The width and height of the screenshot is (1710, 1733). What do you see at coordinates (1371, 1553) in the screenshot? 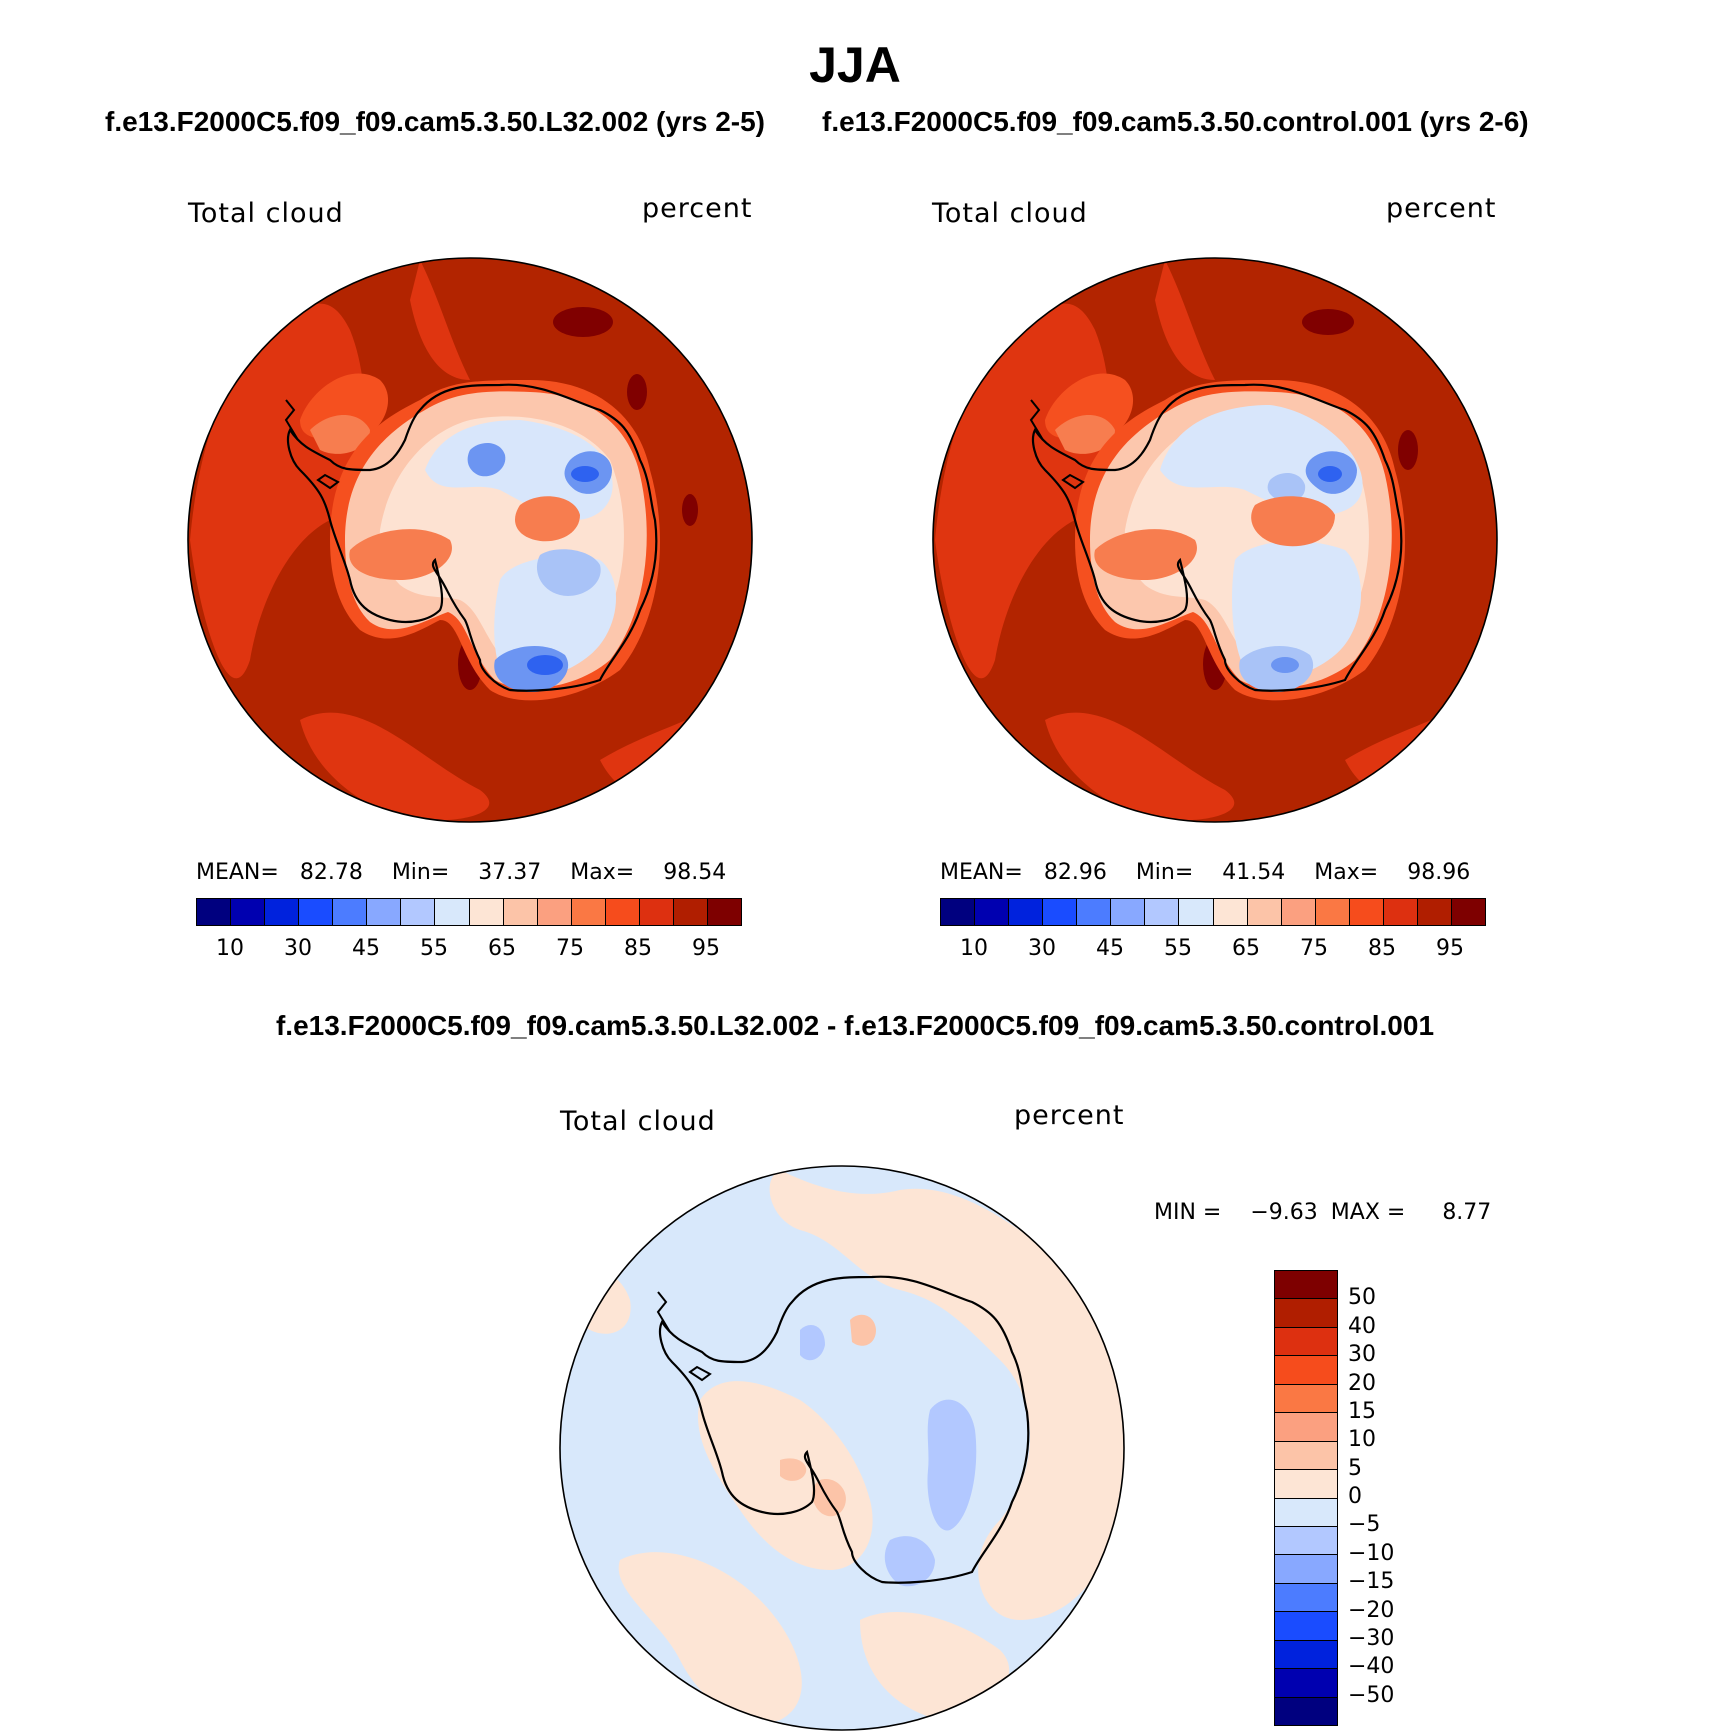
I see `diff-colorbar-tick-label: −10` at bounding box center [1371, 1553].